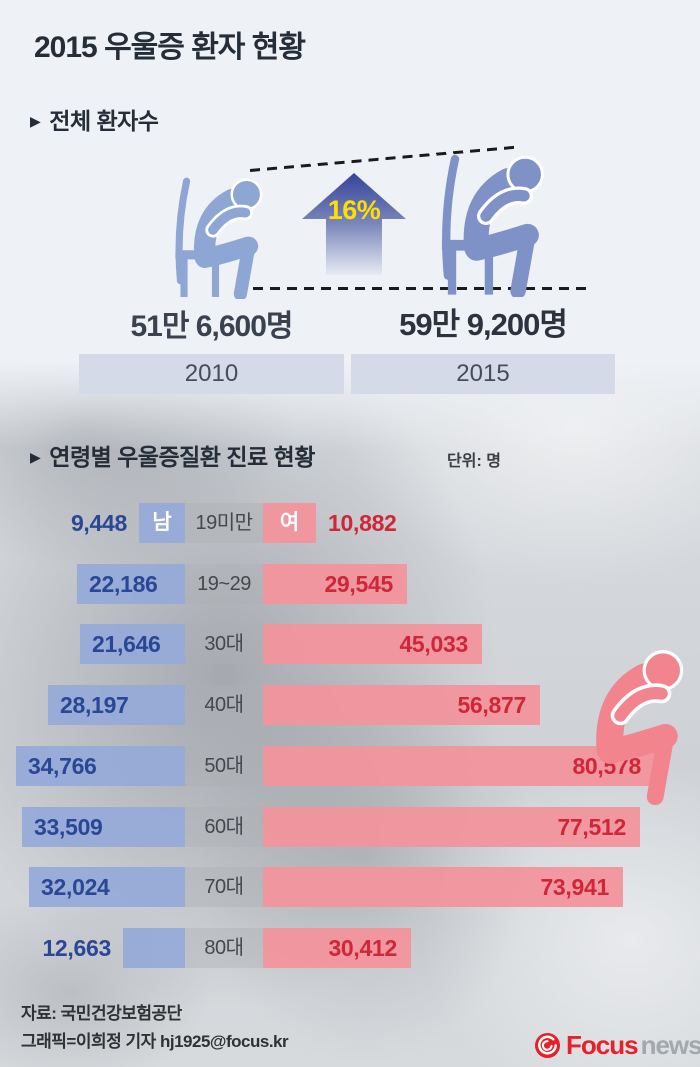  I want to click on female-value: 45,033, so click(433, 644).